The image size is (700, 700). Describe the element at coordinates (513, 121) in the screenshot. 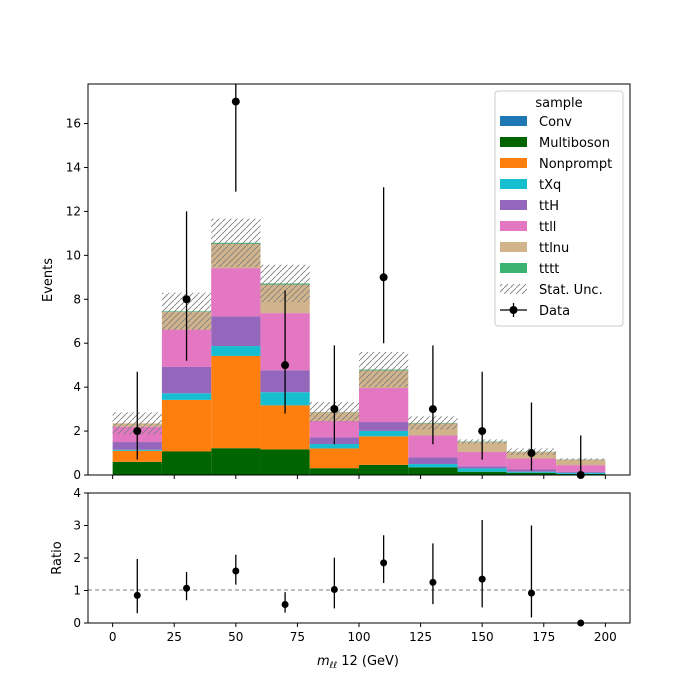

I see `legend-swatch-conv` at that location.